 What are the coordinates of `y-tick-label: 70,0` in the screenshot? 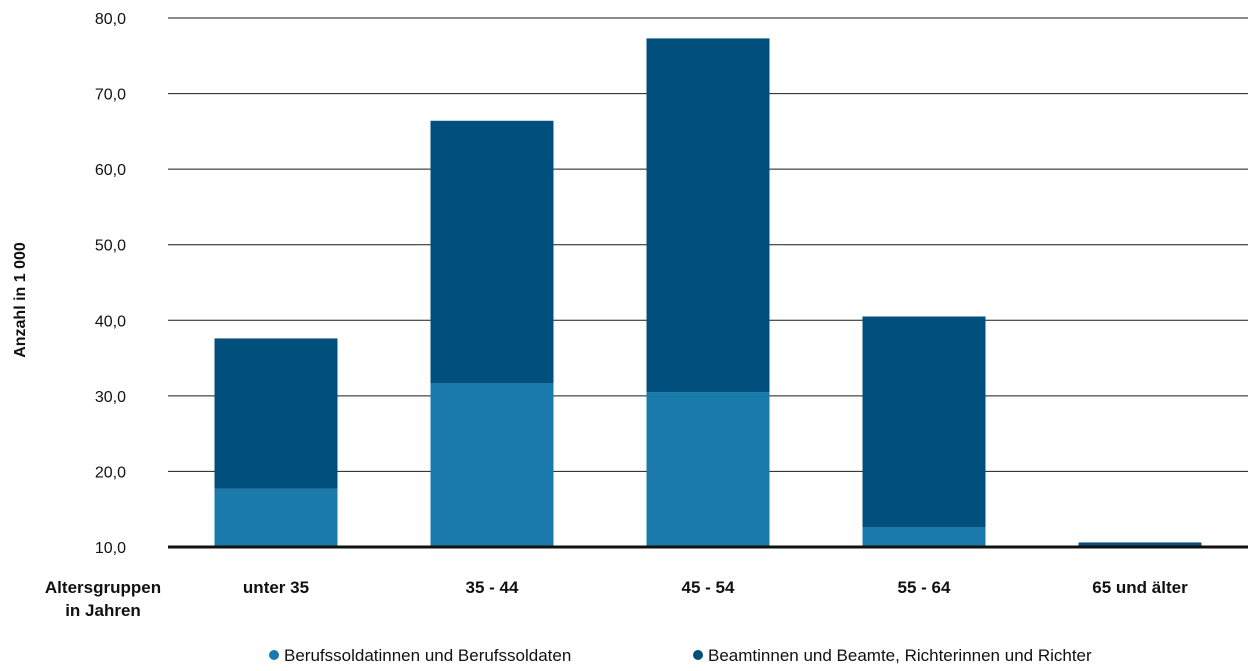 It's located at (110, 95).